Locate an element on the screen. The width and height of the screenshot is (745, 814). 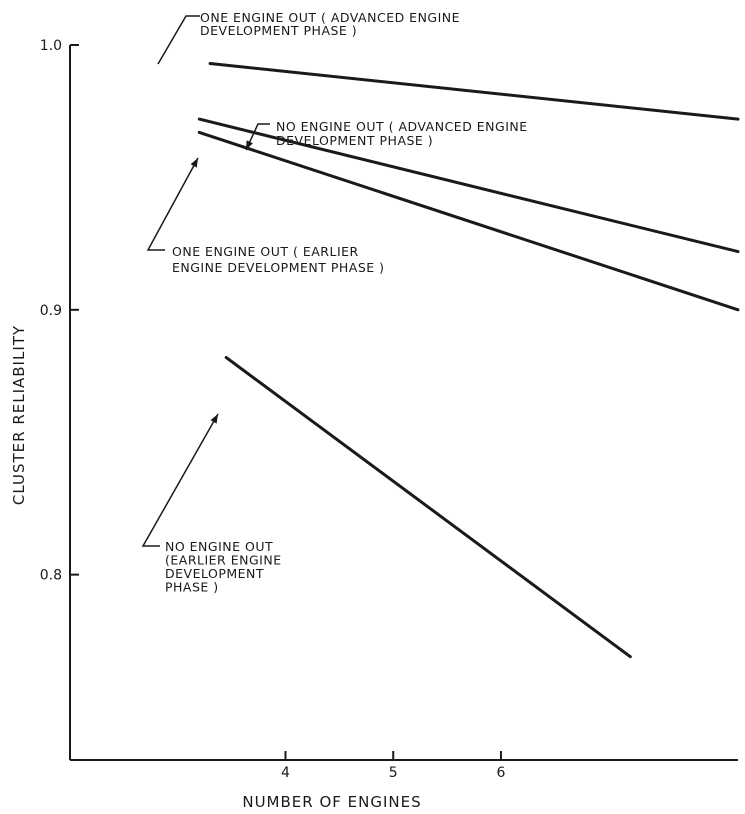
annotation-3-line-2: ENGINE DEVELOPMENT PHASE ) is located at coordinates (278, 267).